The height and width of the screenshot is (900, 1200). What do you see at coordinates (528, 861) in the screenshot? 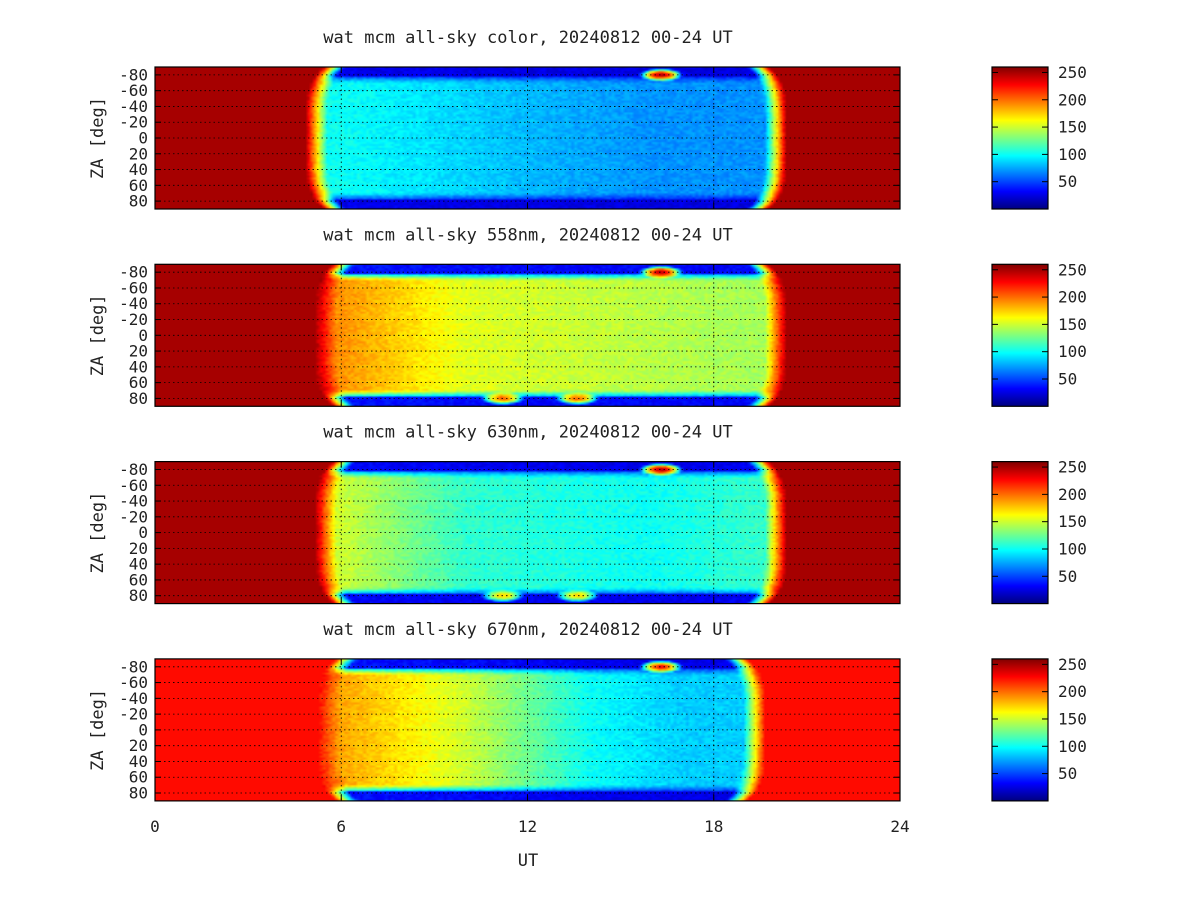
I see `x-axis-label: UT` at bounding box center [528, 861].